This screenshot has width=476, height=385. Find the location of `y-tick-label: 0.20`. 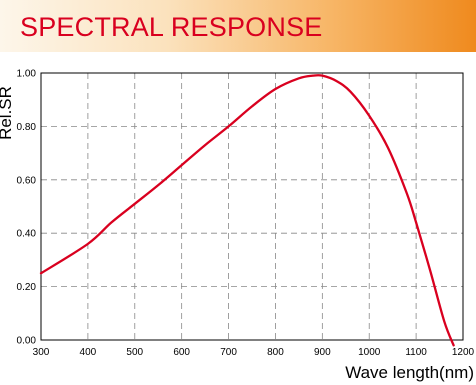

y-tick-label: 0.20 is located at coordinates (27, 287).